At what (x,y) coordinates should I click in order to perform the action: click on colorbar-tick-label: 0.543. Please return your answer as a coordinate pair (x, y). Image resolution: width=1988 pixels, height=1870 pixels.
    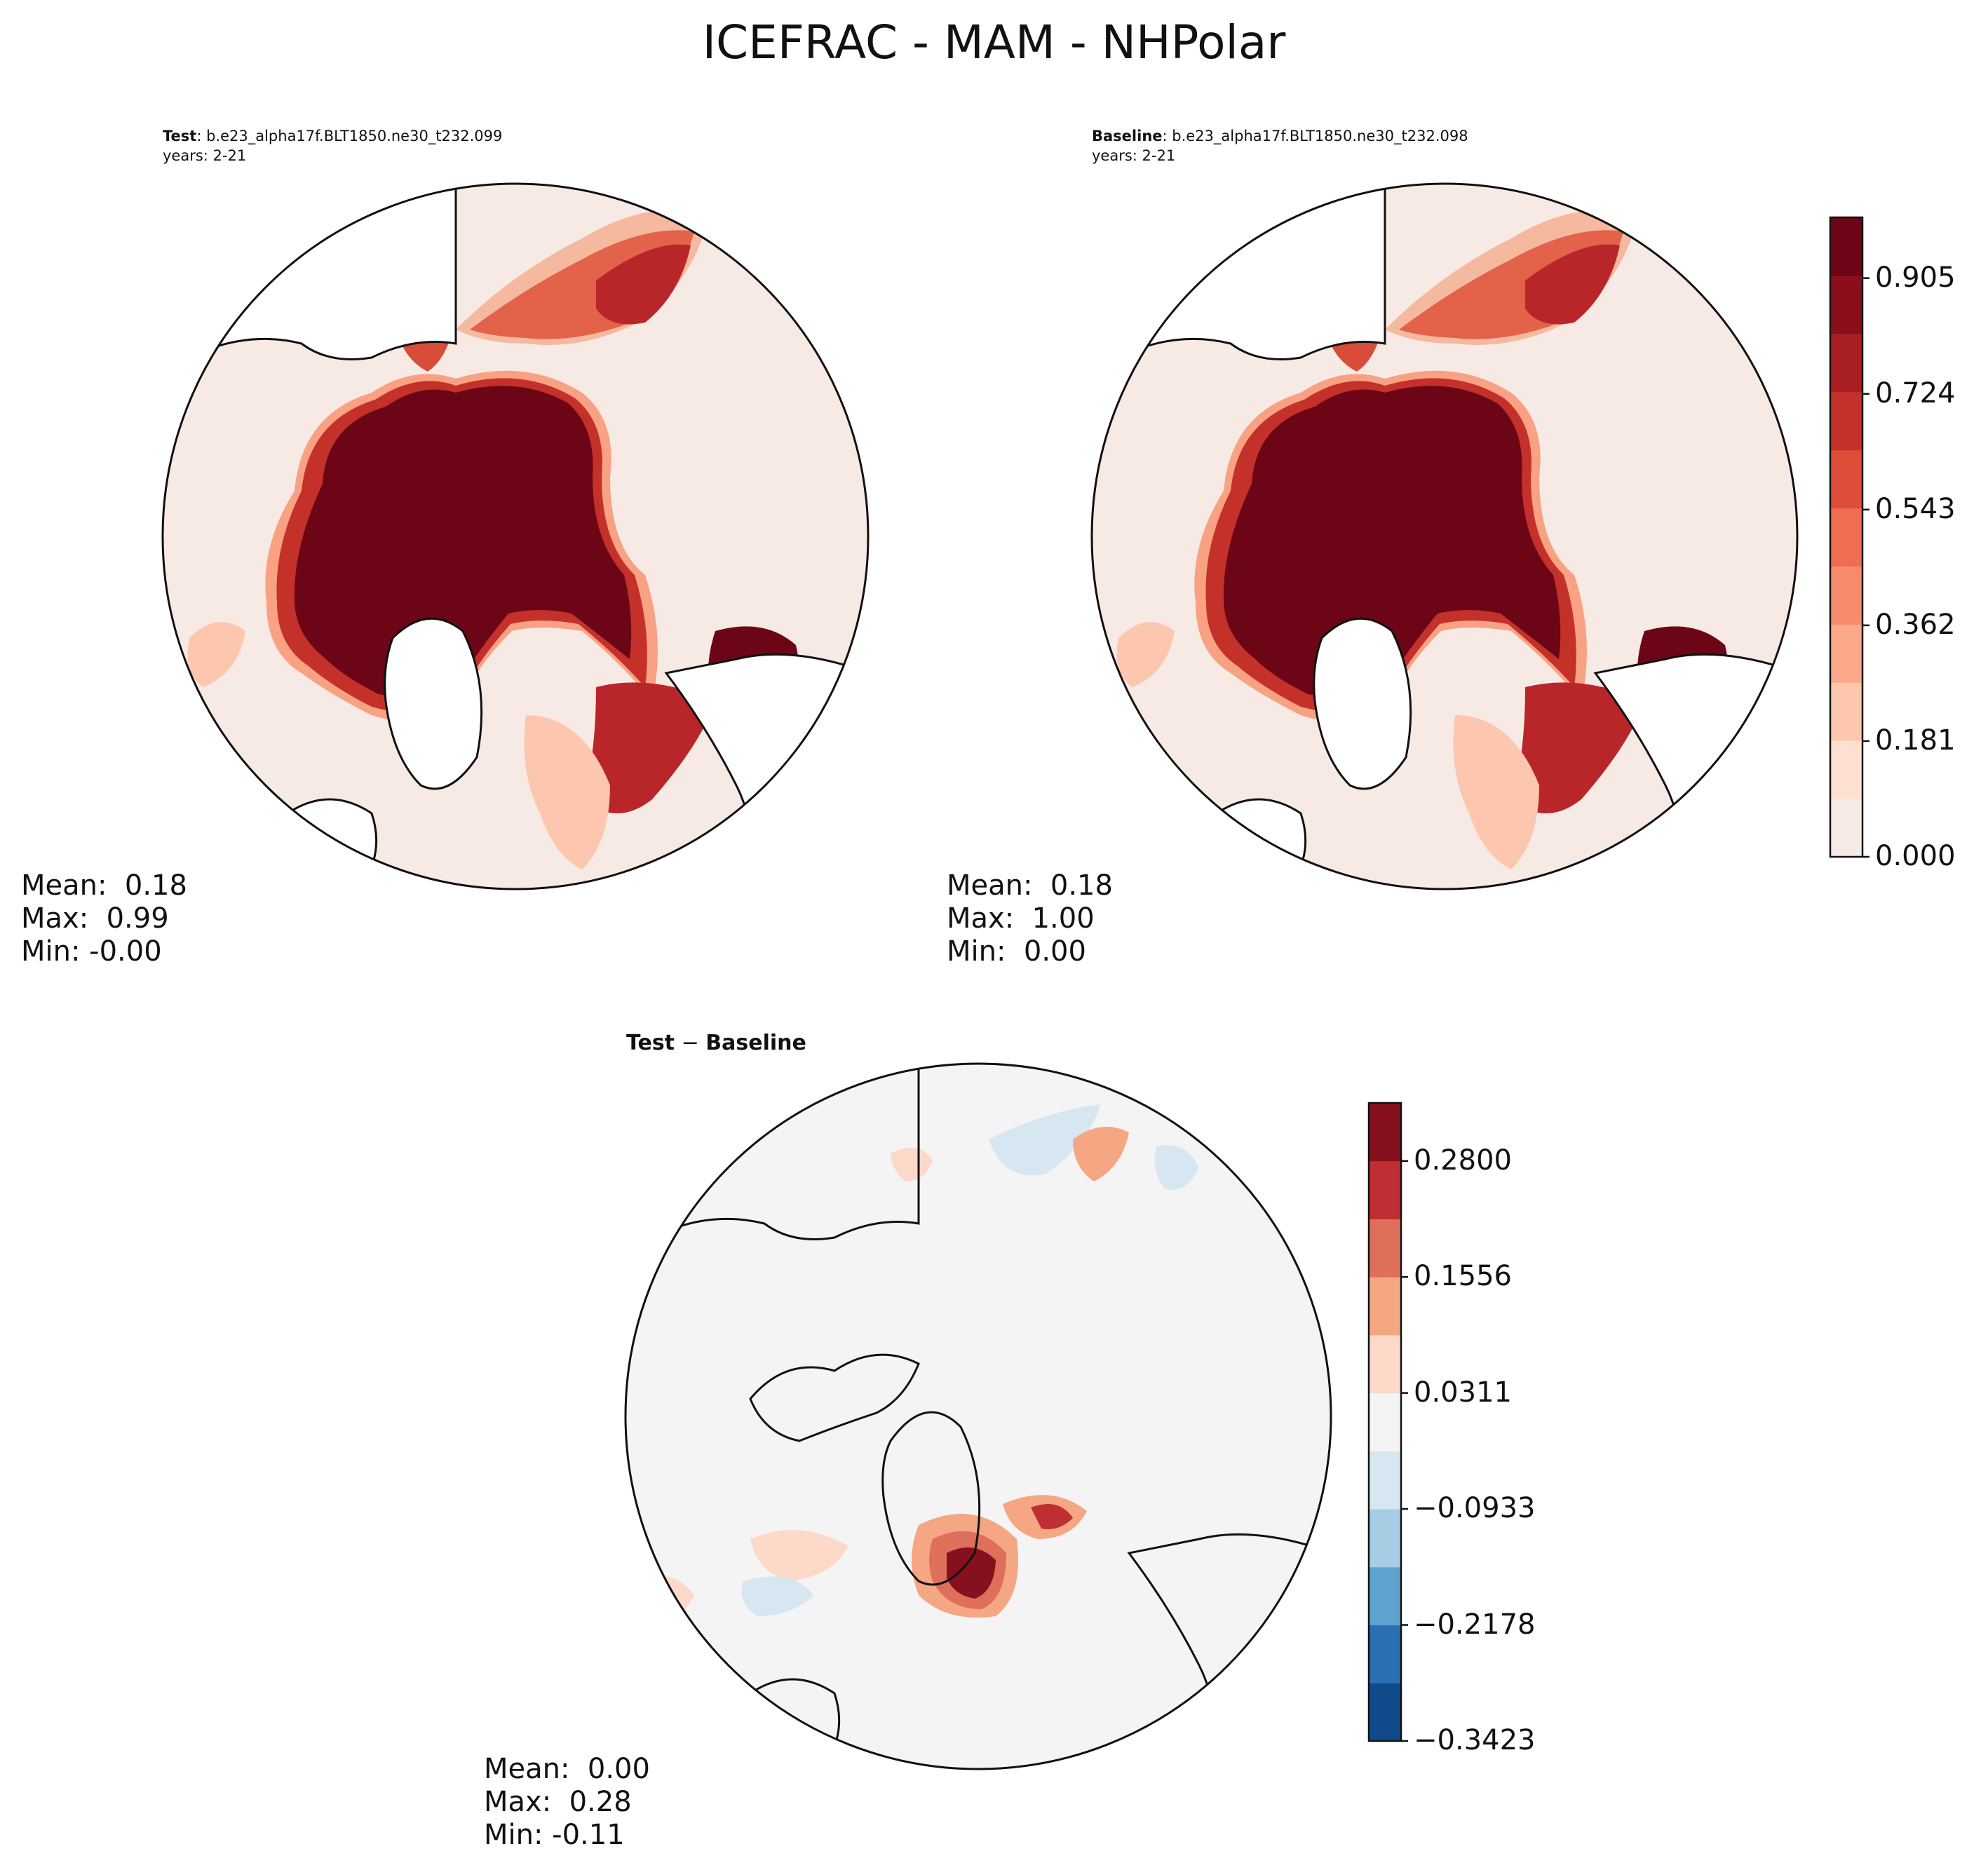
    Looking at the image, I should click on (1915, 508).